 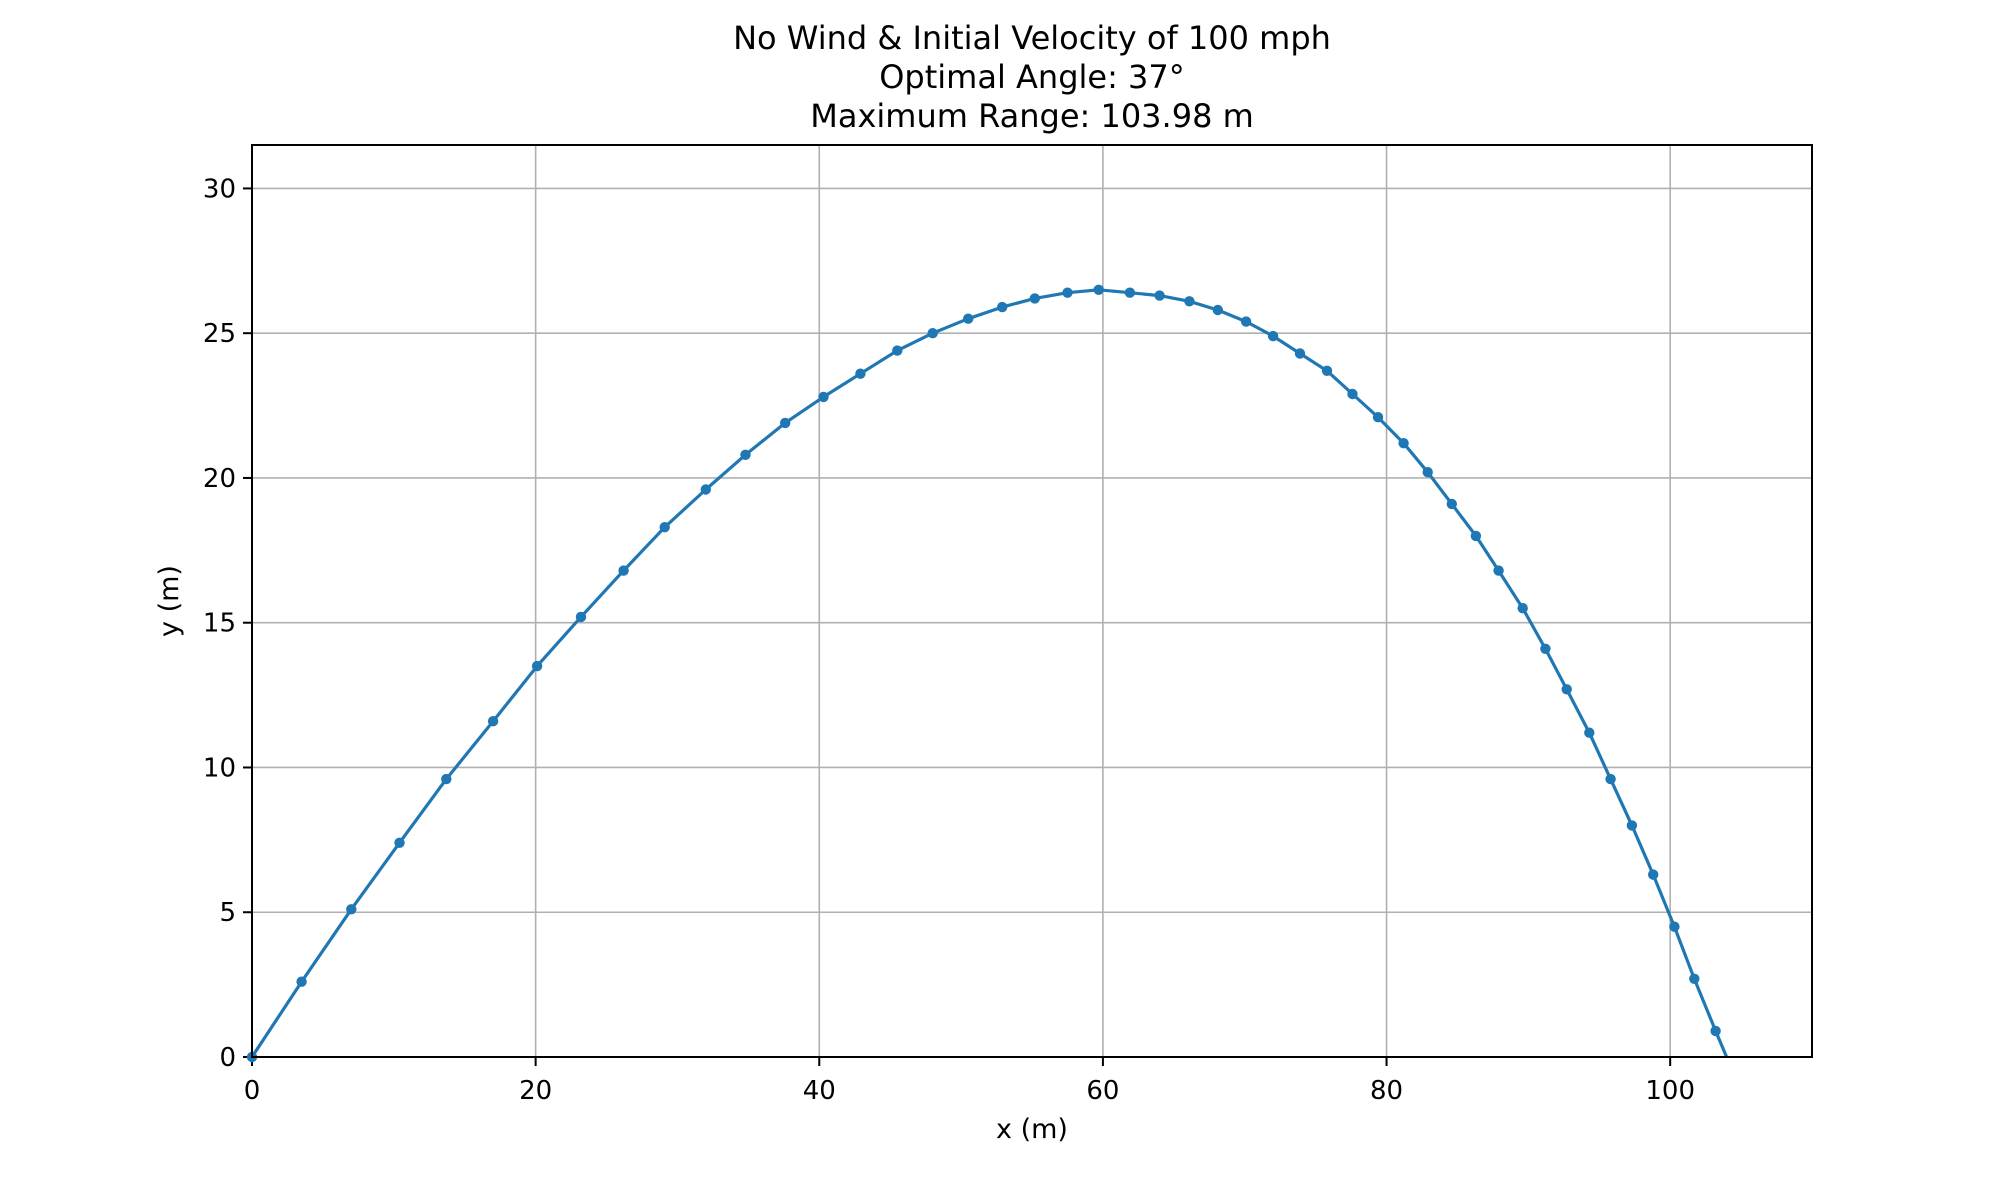 I want to click on y-tick-label: 30, so click(x=219, y=189).